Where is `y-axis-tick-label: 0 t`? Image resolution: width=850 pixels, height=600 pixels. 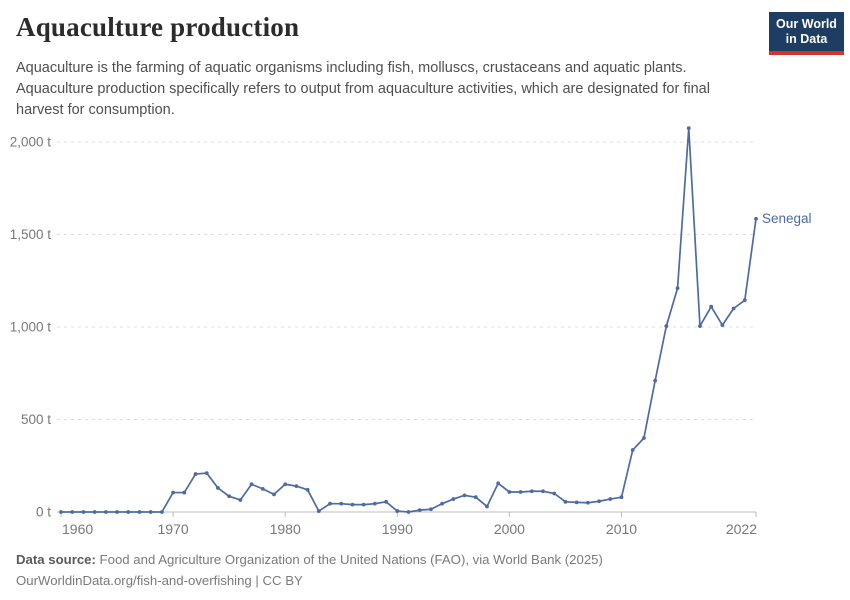 y-axis-tick-label: 0 t is located at coordinates (43, 512).